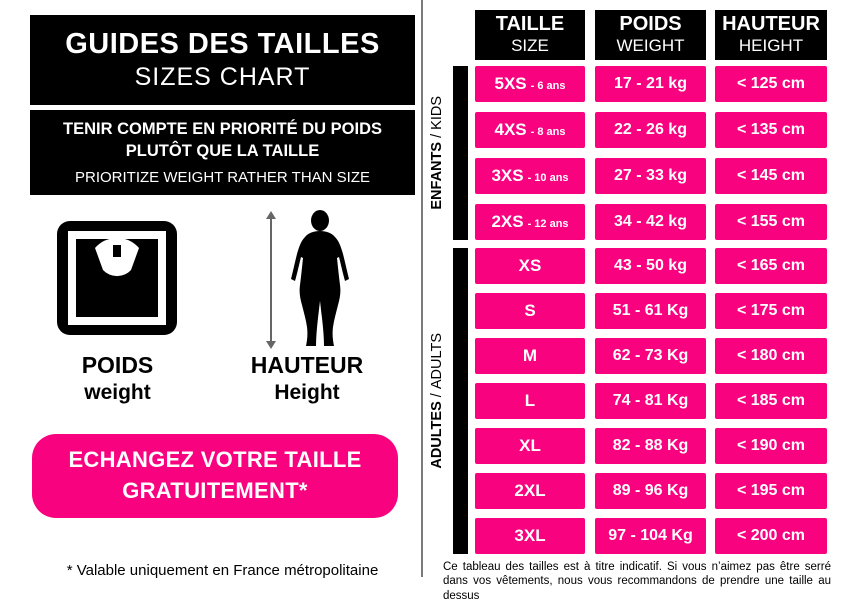  What do you see at coordinates (771, 401) in the screenshot?
I see `height-cell: < 185 cm` at bounding box center [771, 401].